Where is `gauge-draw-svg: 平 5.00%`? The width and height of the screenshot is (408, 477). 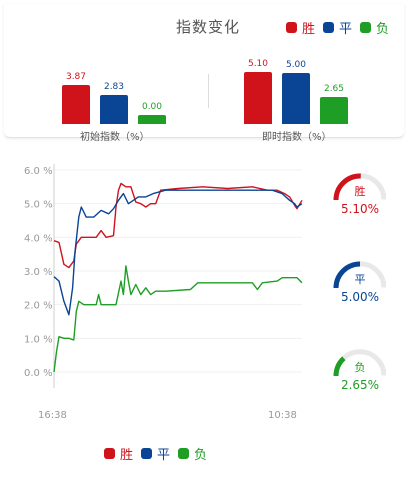 gauge-draw-svg: 平 5.00% is located at coordinates (360, 282).